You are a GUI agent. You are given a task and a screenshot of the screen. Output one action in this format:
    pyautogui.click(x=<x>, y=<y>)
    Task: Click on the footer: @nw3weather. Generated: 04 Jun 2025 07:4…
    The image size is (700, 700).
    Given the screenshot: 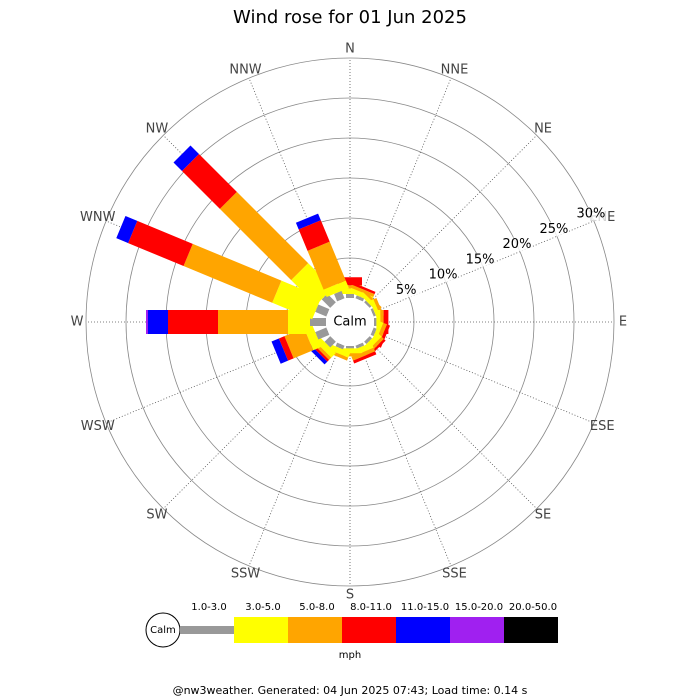 What is the action you would take?
    pyautogui.click(x=350, y=690)
    